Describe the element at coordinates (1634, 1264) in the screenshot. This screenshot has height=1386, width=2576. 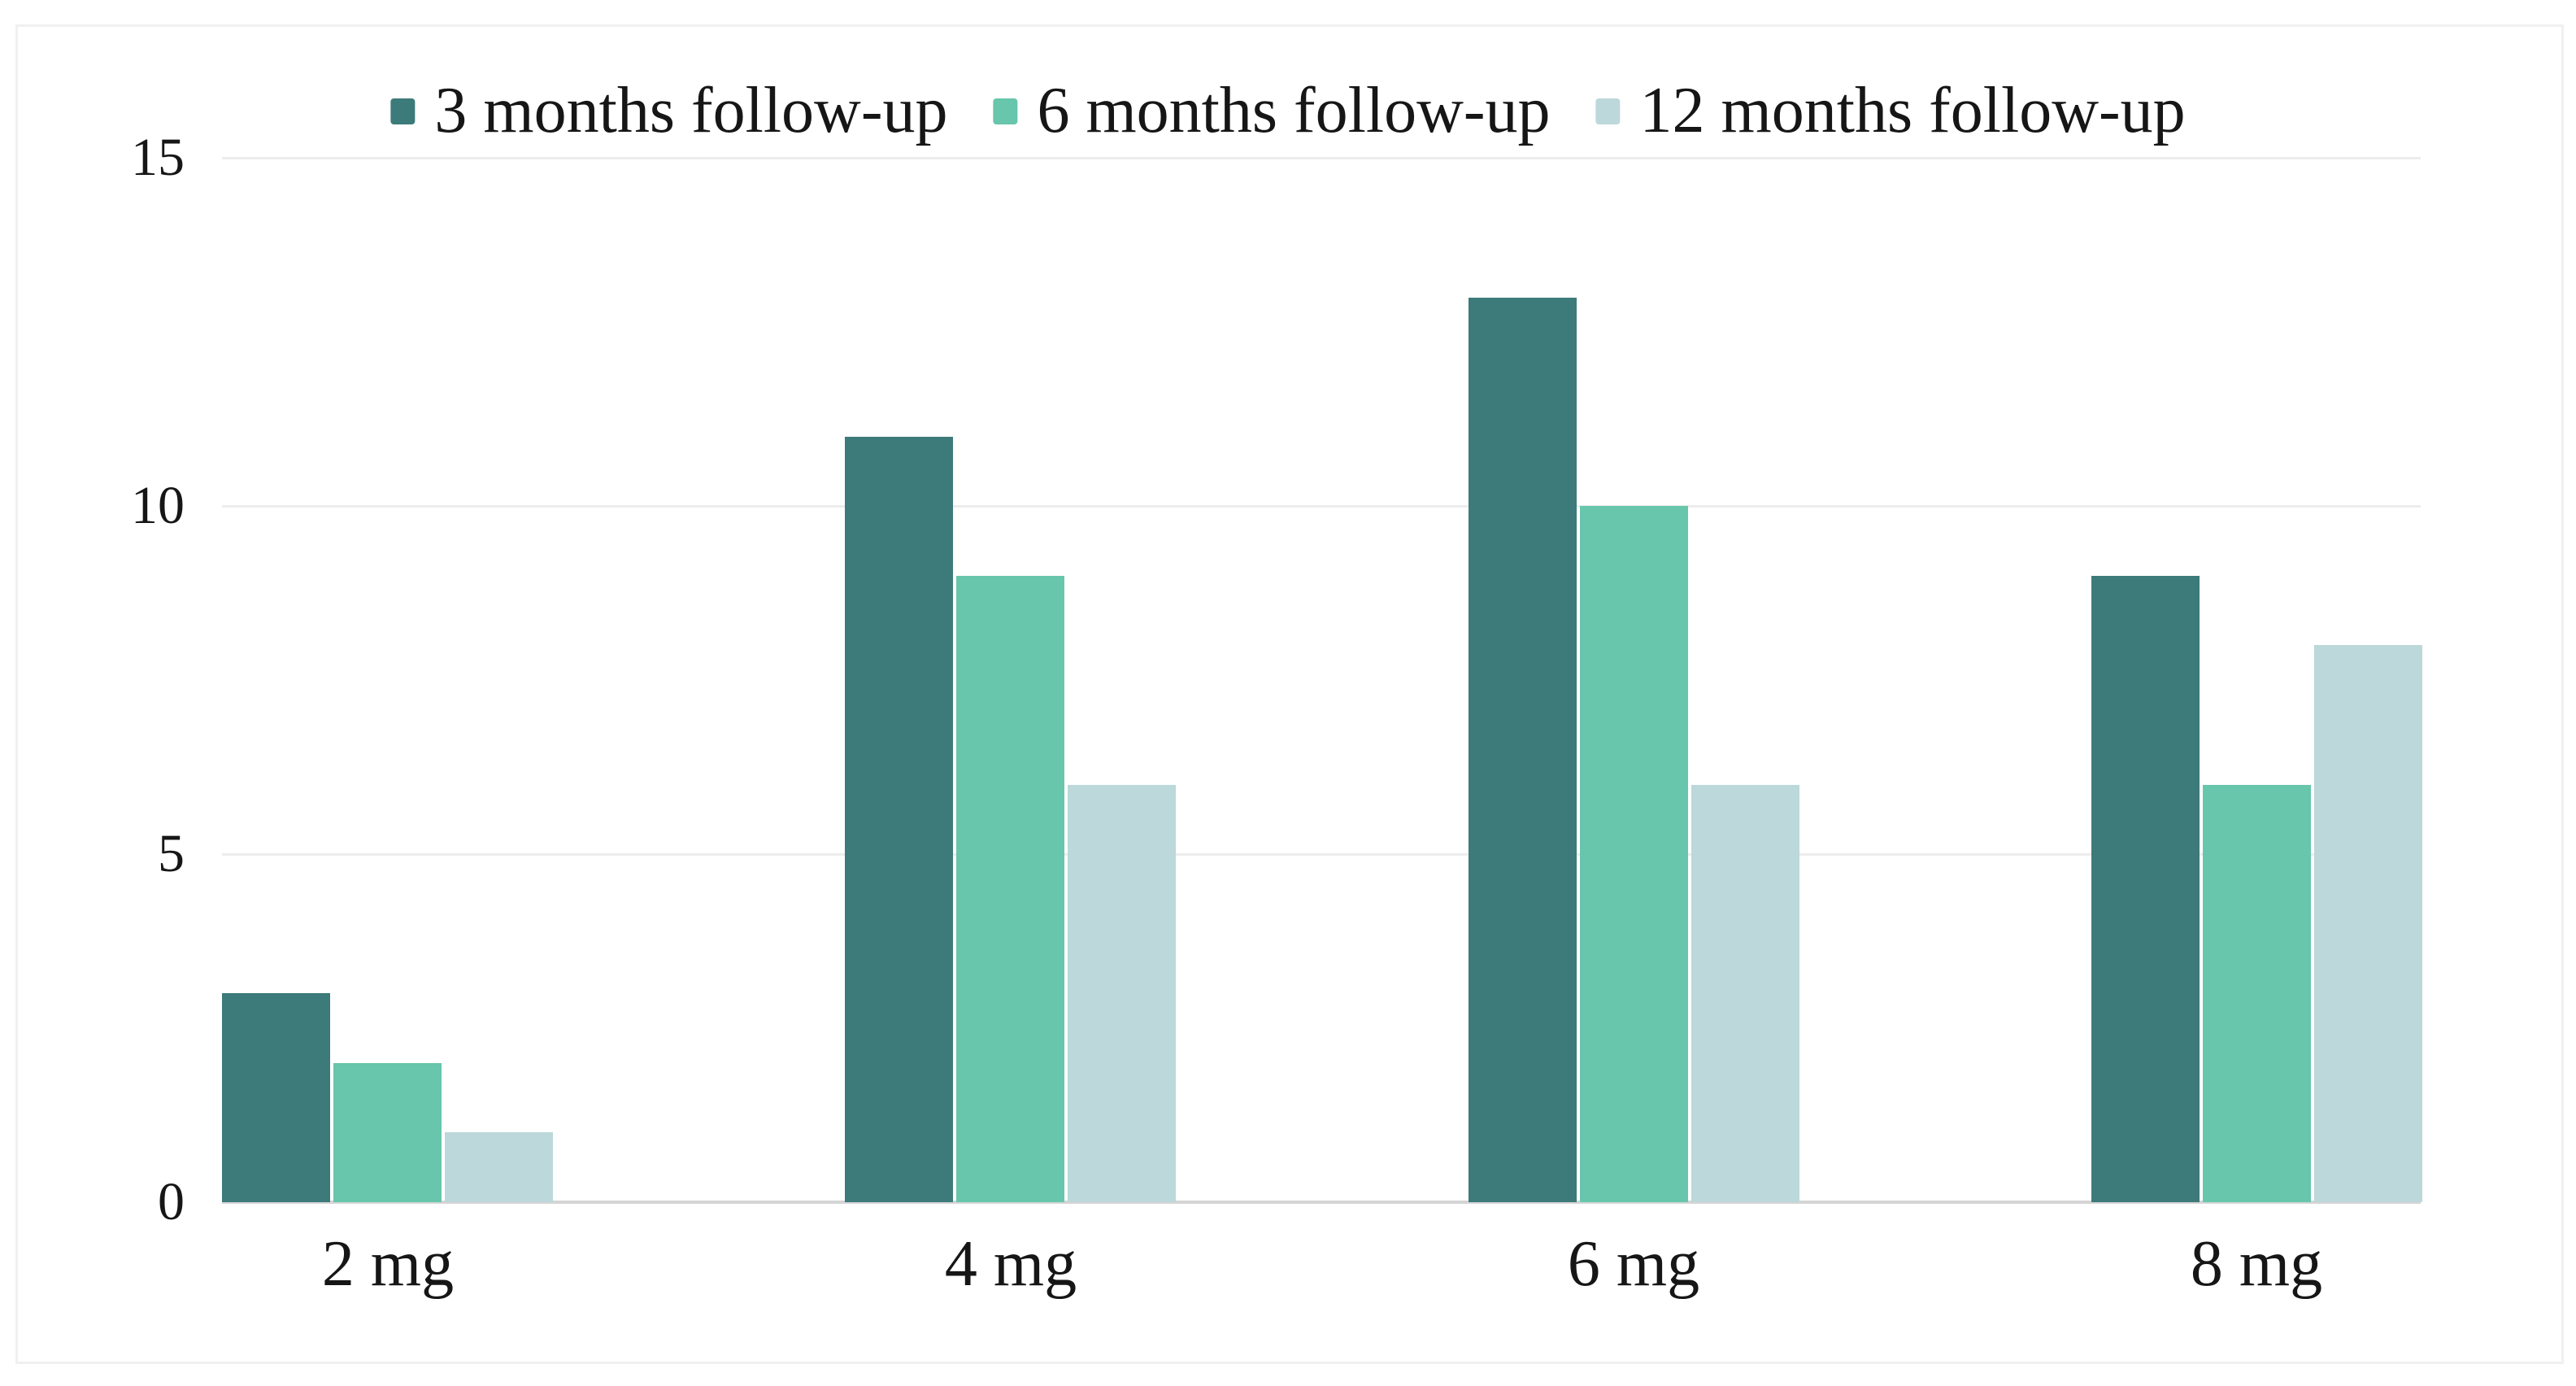
I see `x-axis-tick-label-6mg: 6 mg` at that location.